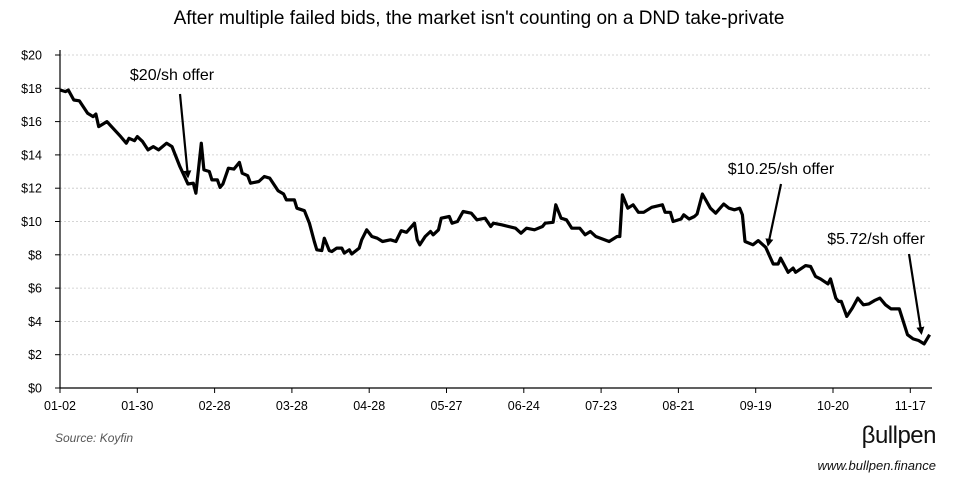 Image resolution: width=958 pixels, height=486 pixels. Describe the element at coordinates (876, 465) in the screenshot. I see `website-url: www.bullpen.finance` at that location.